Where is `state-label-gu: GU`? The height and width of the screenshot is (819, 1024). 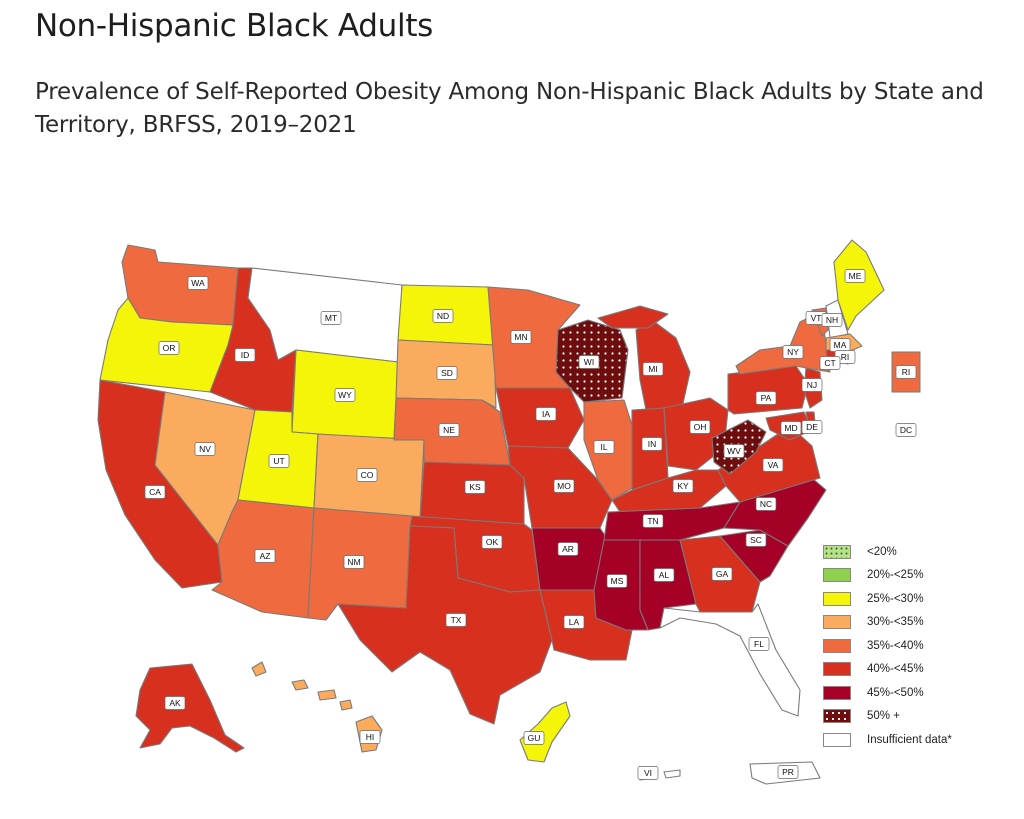 state-label-gu: GU is located at coordinates (534, 738).